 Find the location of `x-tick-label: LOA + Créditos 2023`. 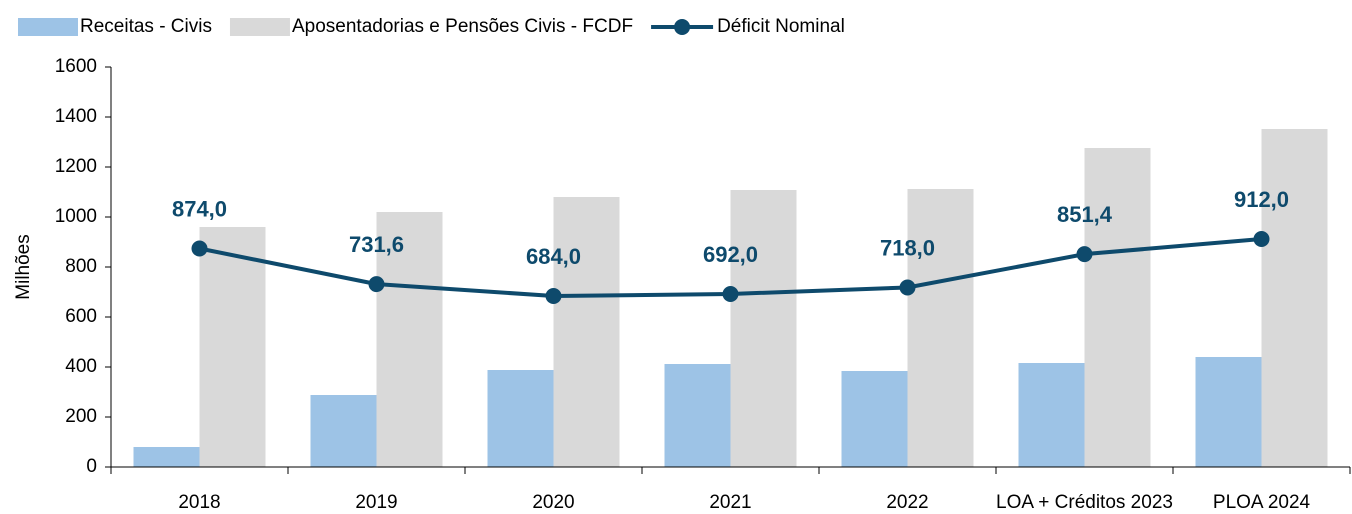

x-tick-label: LOA + Créditos 2023 is located at coordinates (1084, 502).